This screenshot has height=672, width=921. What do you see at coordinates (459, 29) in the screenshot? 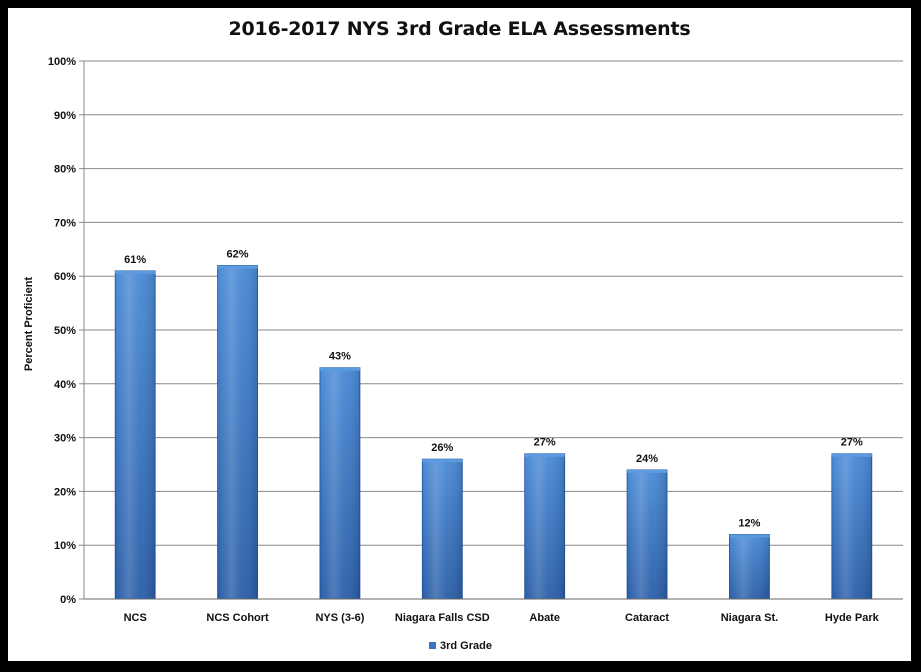
I see `chart-title: 2016-2017 NYS 3rd Grade ELA Assessments` at bounding box center [459, 29].